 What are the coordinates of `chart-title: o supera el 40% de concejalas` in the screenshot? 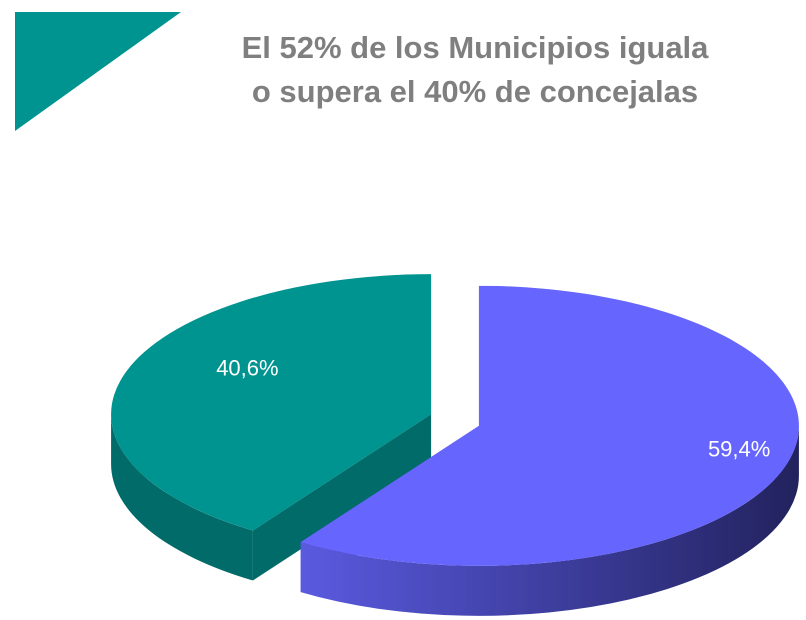 It's located at (475, 91).